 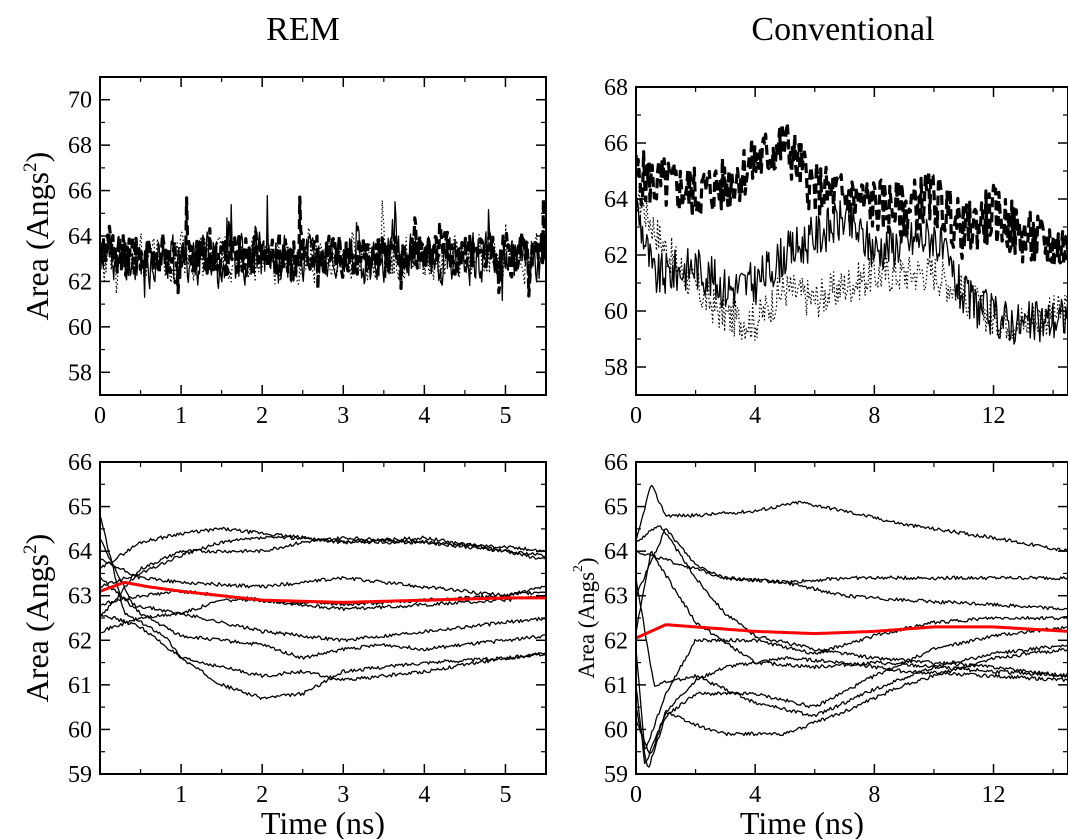 What do you see at coordinates (842, 29) in the screenshot?
I see `column-title-conventional: Conventional` at bounding box center [842, 29].